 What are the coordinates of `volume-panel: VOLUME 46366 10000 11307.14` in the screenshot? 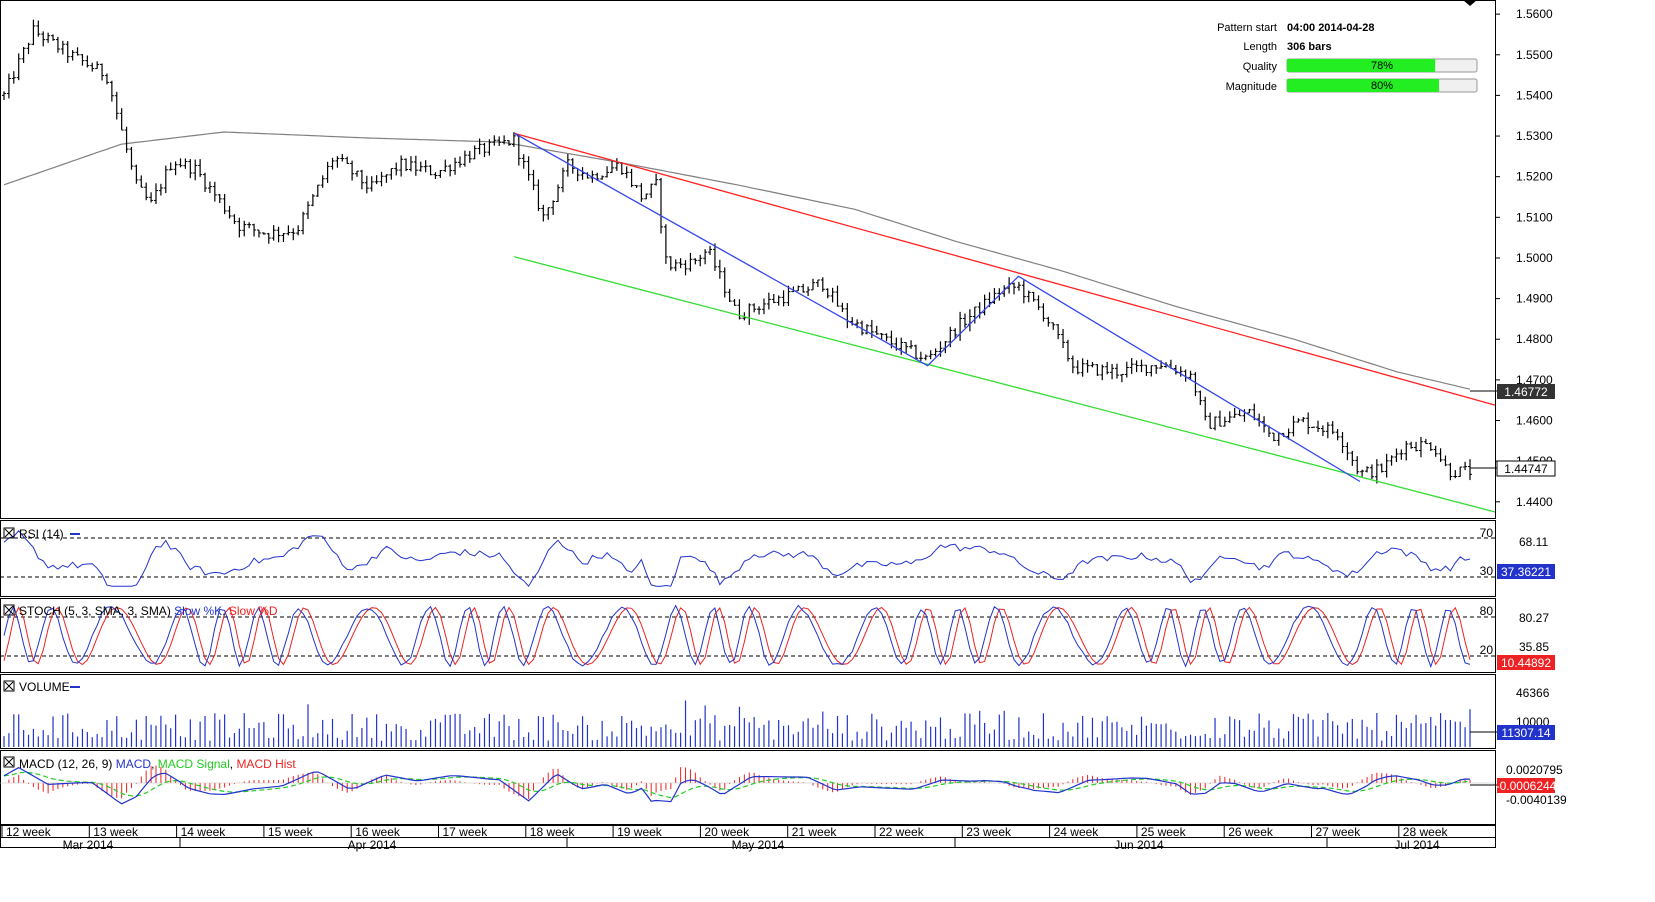 It's located at (779, 713).